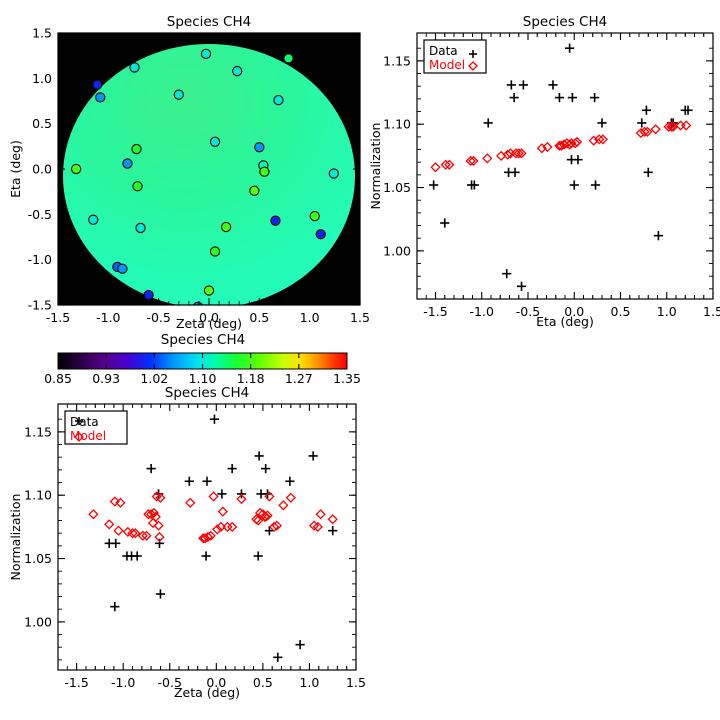 The image size is (720, 720). I want to click on map-ytick-label: 1.0, so click(42, 78).